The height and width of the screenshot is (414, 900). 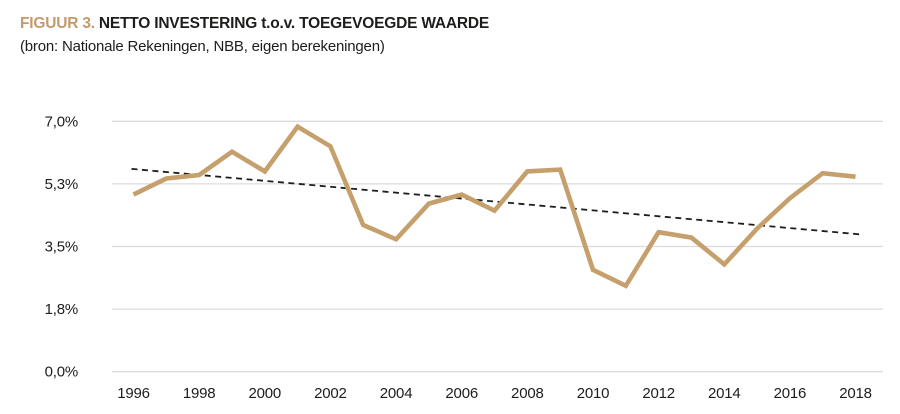 I want to click on svg-text: 2016, so click(x=790, y=393).